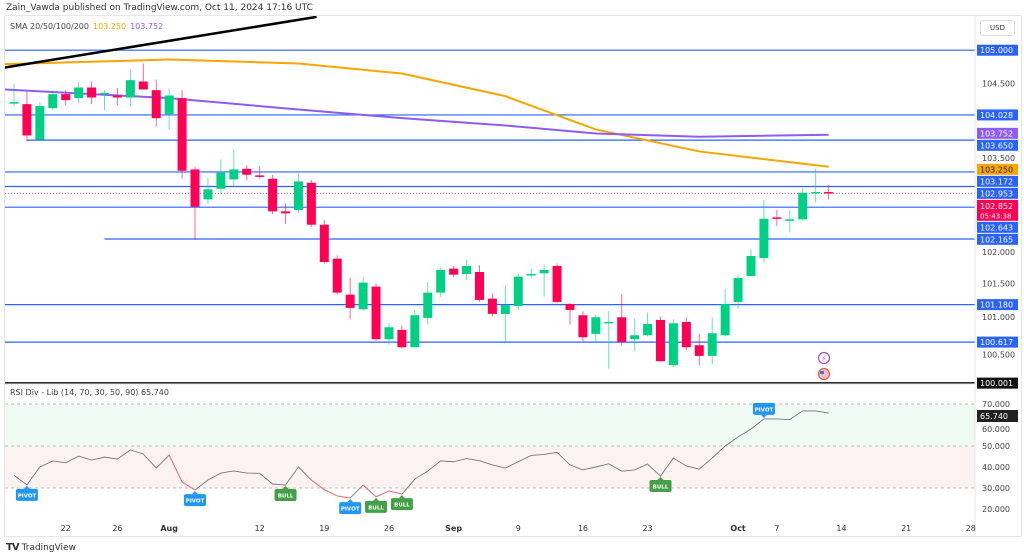 The height and width of the screenshot is (558, 1024). What do you see at coordinates (160, 42) in the screenshot?
I see `trendline` at bounding box center [160, 42].